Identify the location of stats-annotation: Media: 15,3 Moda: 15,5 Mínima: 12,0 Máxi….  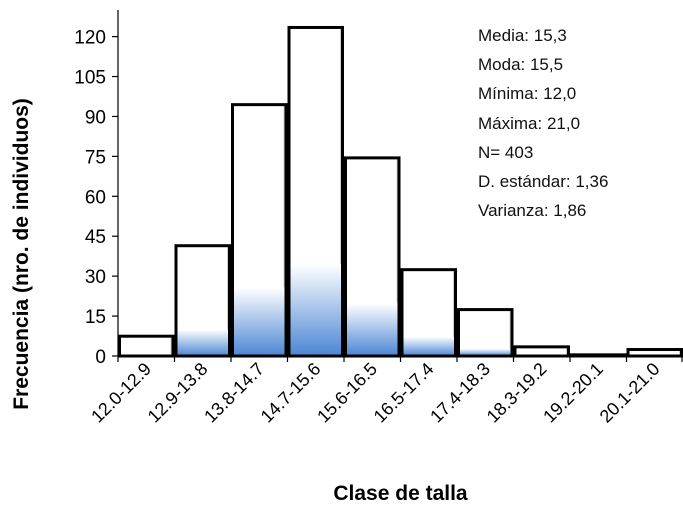
(543, 123).